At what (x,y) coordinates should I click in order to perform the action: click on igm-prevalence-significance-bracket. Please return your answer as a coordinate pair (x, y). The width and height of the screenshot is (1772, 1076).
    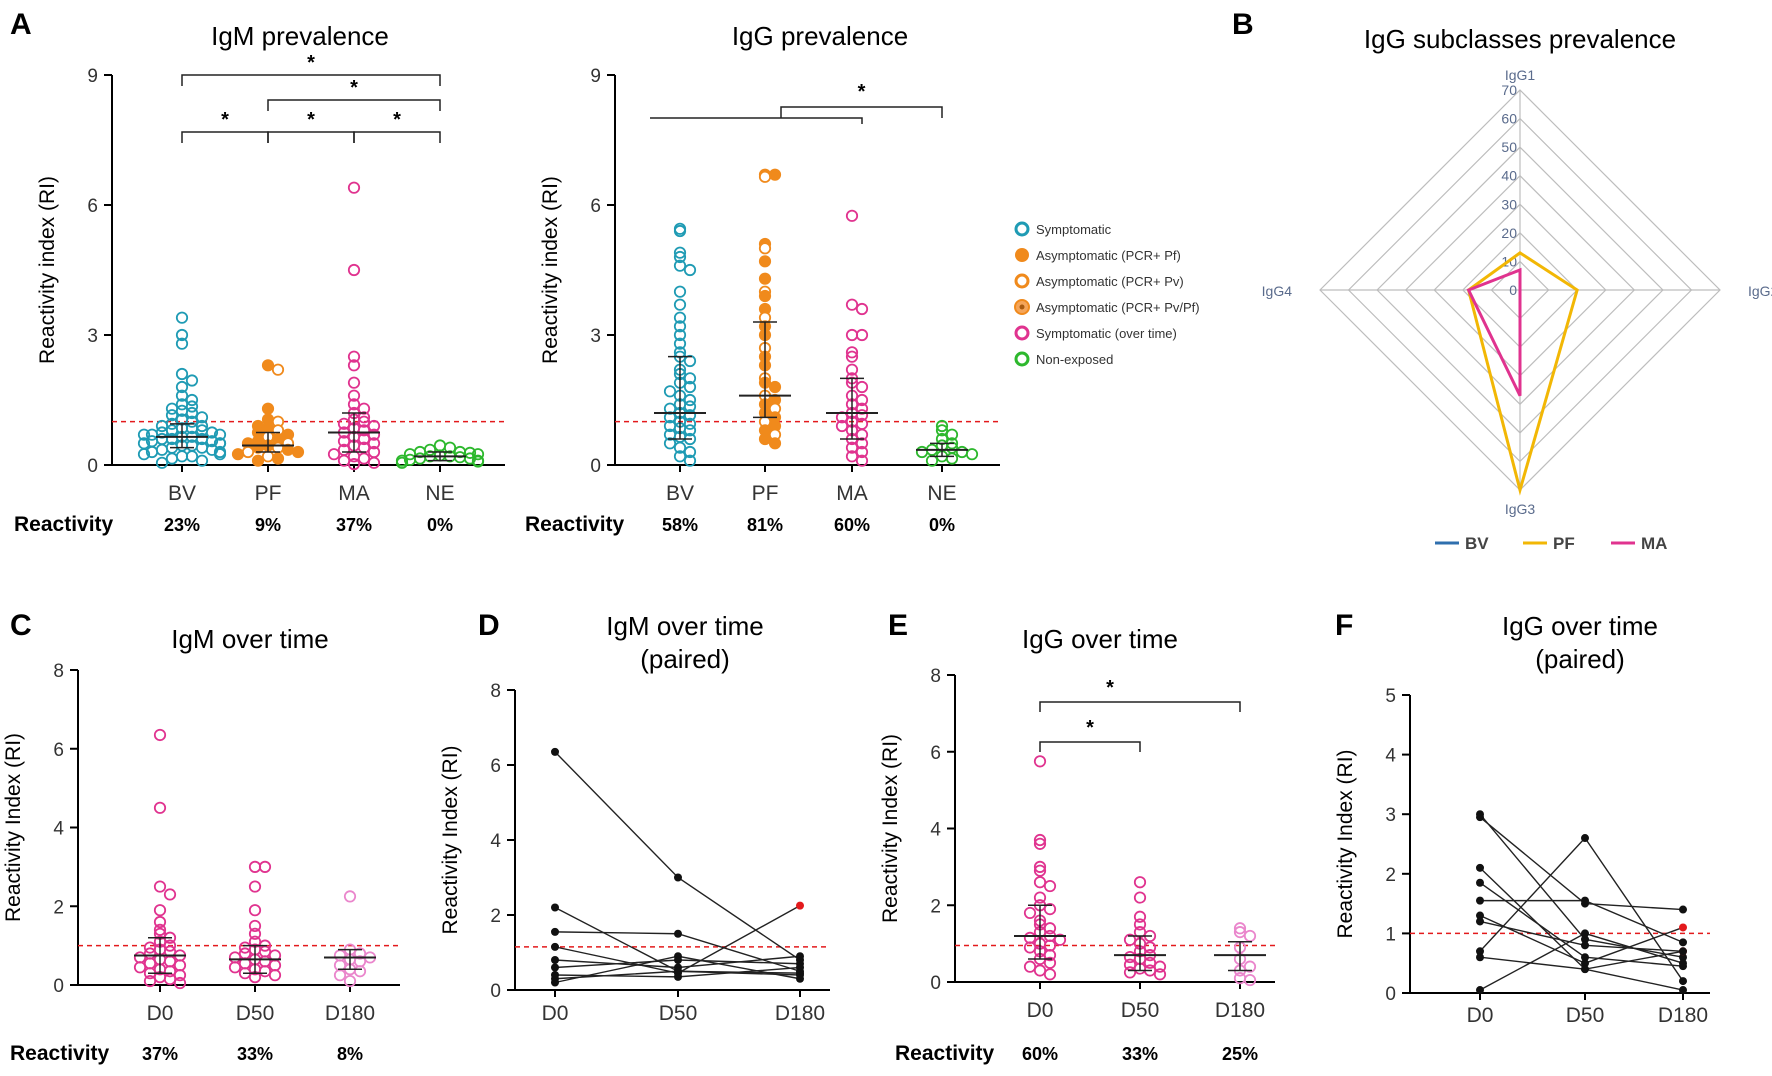
    Looking at the image, I should click on (354, 105).